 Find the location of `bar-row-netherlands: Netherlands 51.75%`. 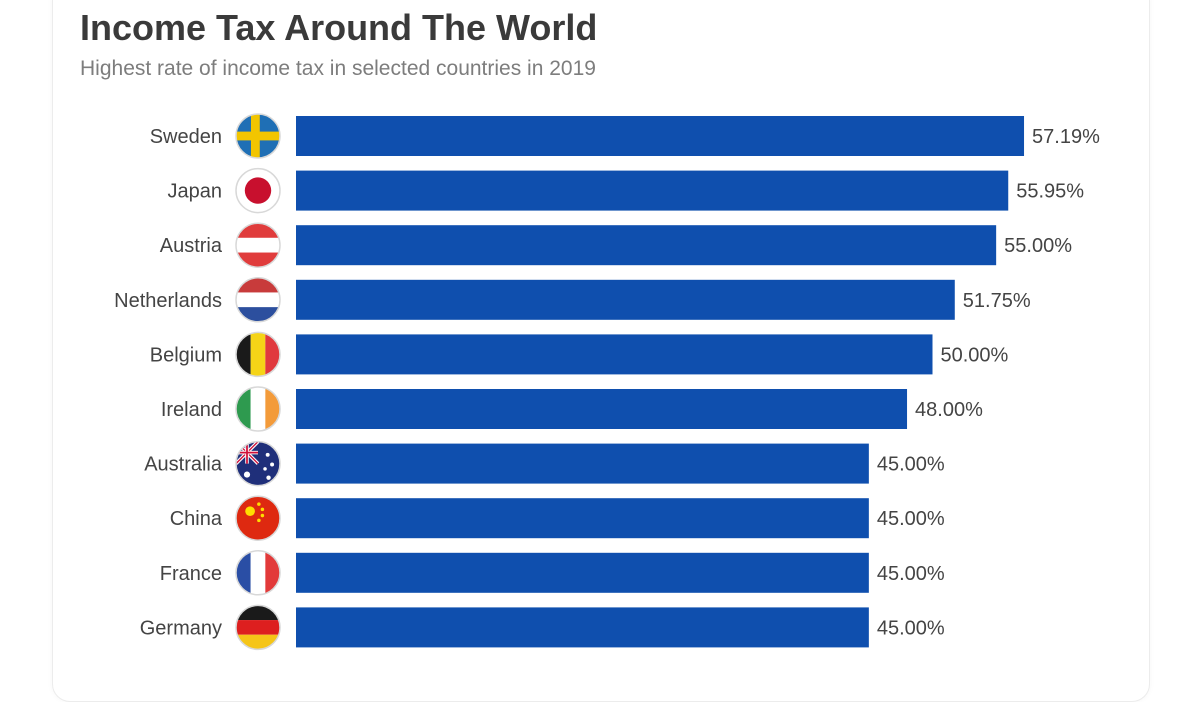

bar-row-netherlands: Netherlands 51.75% is located at coordinates (572, 300).